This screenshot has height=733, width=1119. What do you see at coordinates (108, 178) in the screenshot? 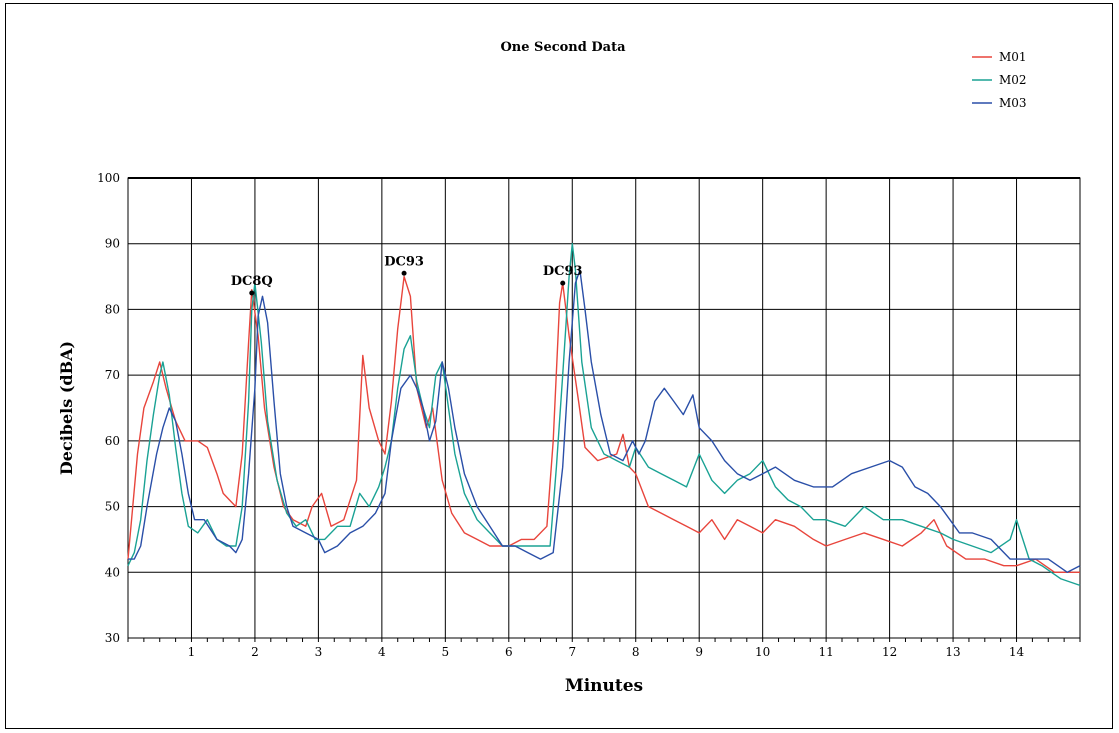
I see `y-tick-label: 100` at bounding box center [108, 178].